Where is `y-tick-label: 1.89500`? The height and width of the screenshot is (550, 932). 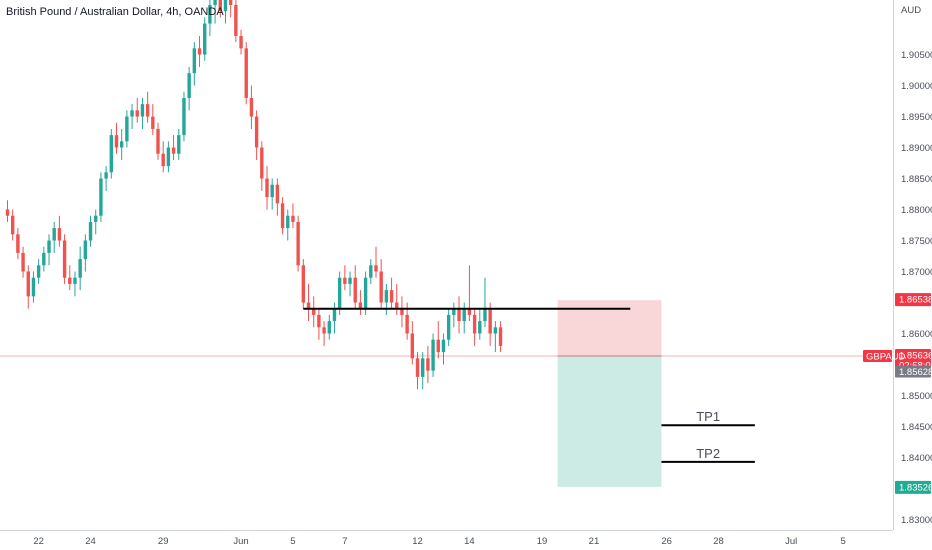
y-tick-label: 1.89500 is located at coordinates (916, 117).